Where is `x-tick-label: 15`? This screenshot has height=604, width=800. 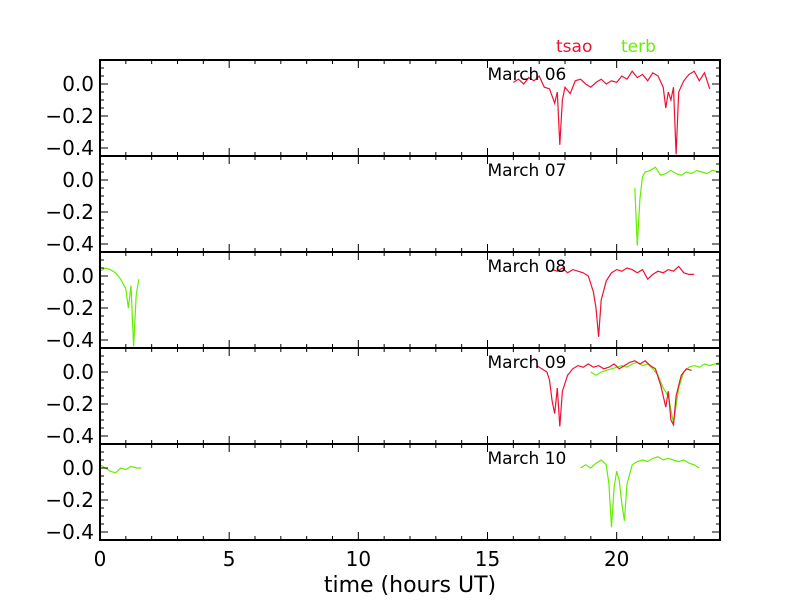
x-tick-label: 15 is located at coordinates (487, 559).